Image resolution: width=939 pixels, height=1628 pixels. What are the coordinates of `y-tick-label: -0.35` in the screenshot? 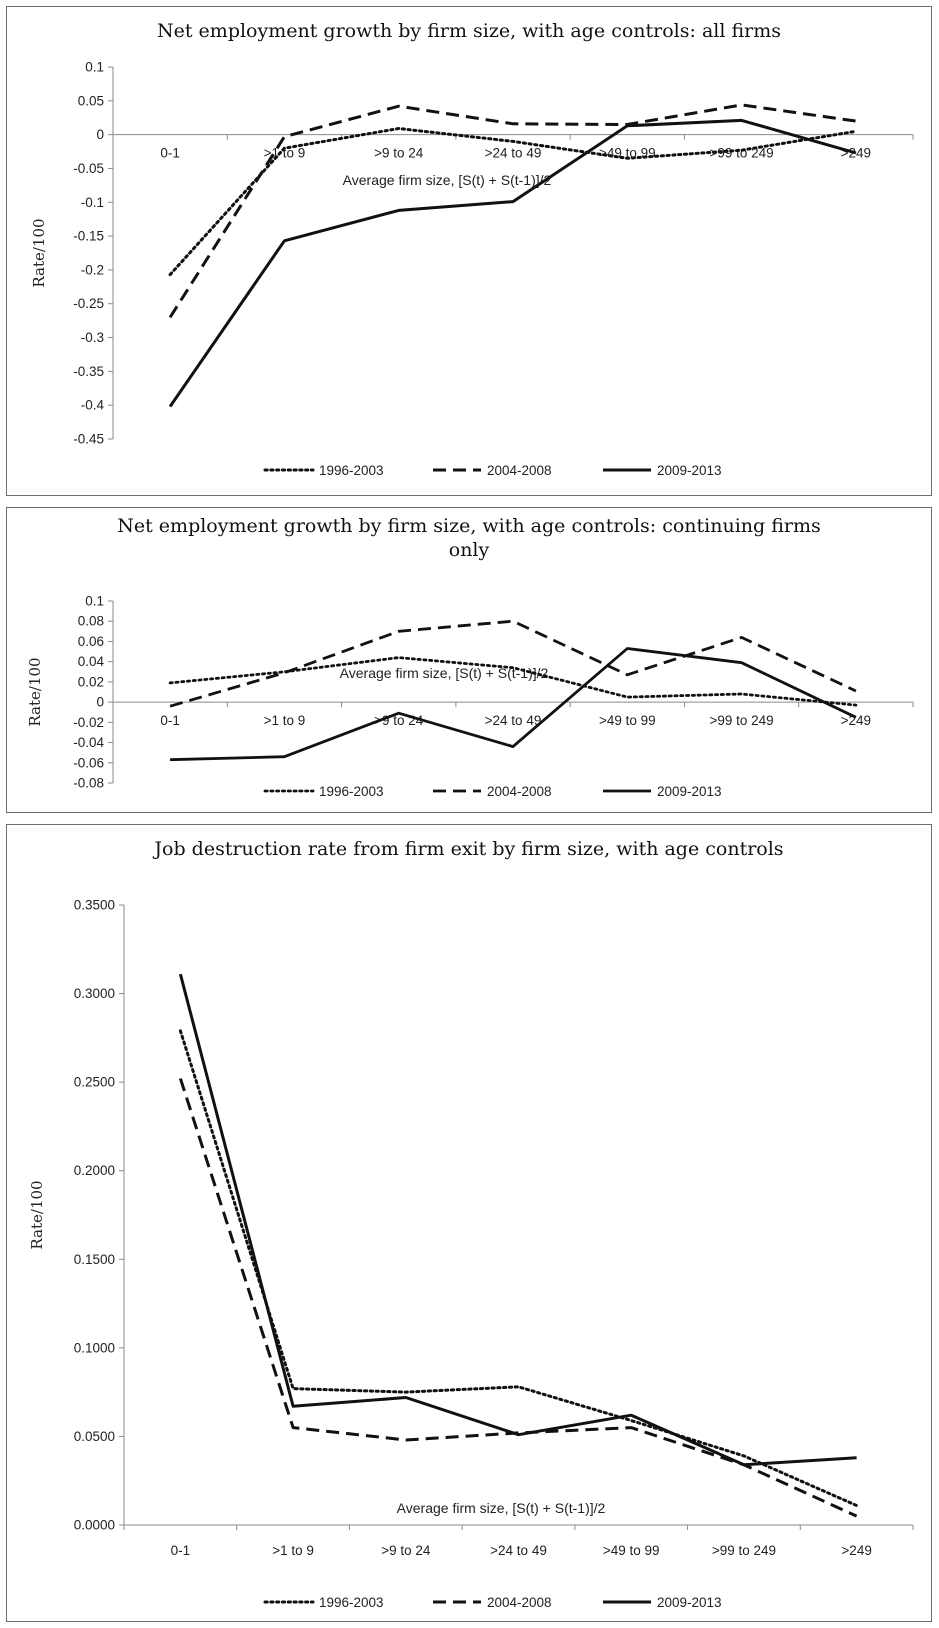 It's located at (88, 371).